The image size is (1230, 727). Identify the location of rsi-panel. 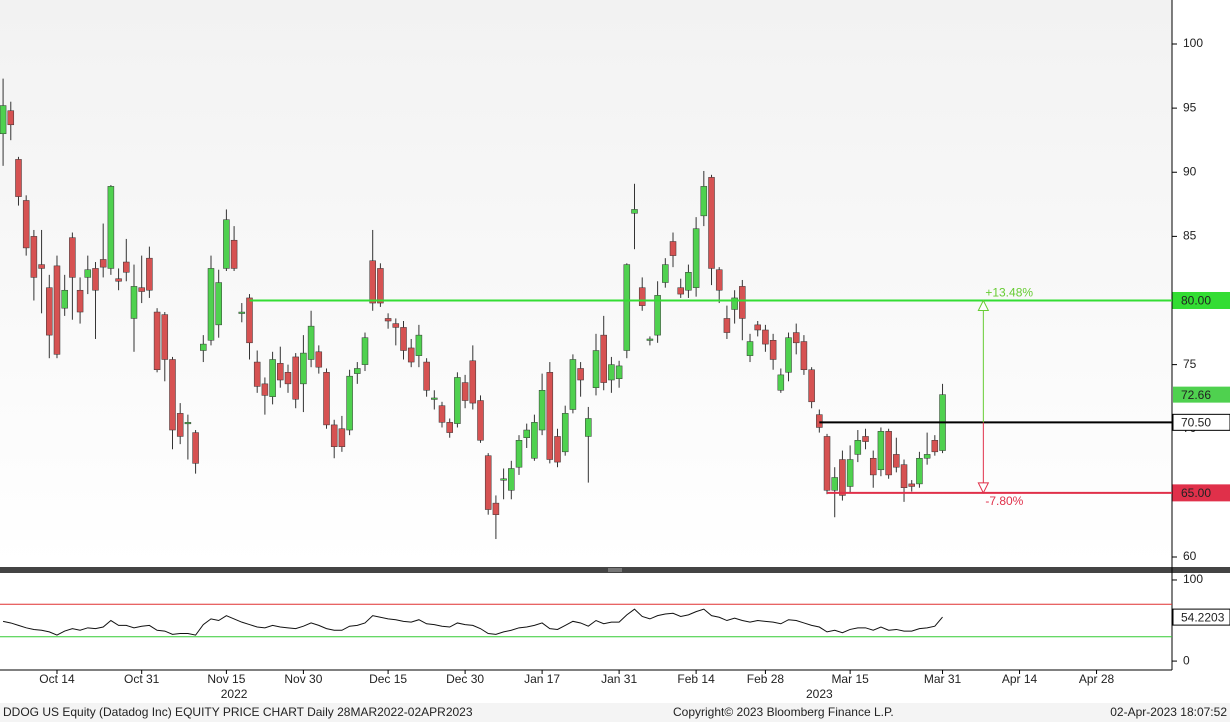
(586, 621).